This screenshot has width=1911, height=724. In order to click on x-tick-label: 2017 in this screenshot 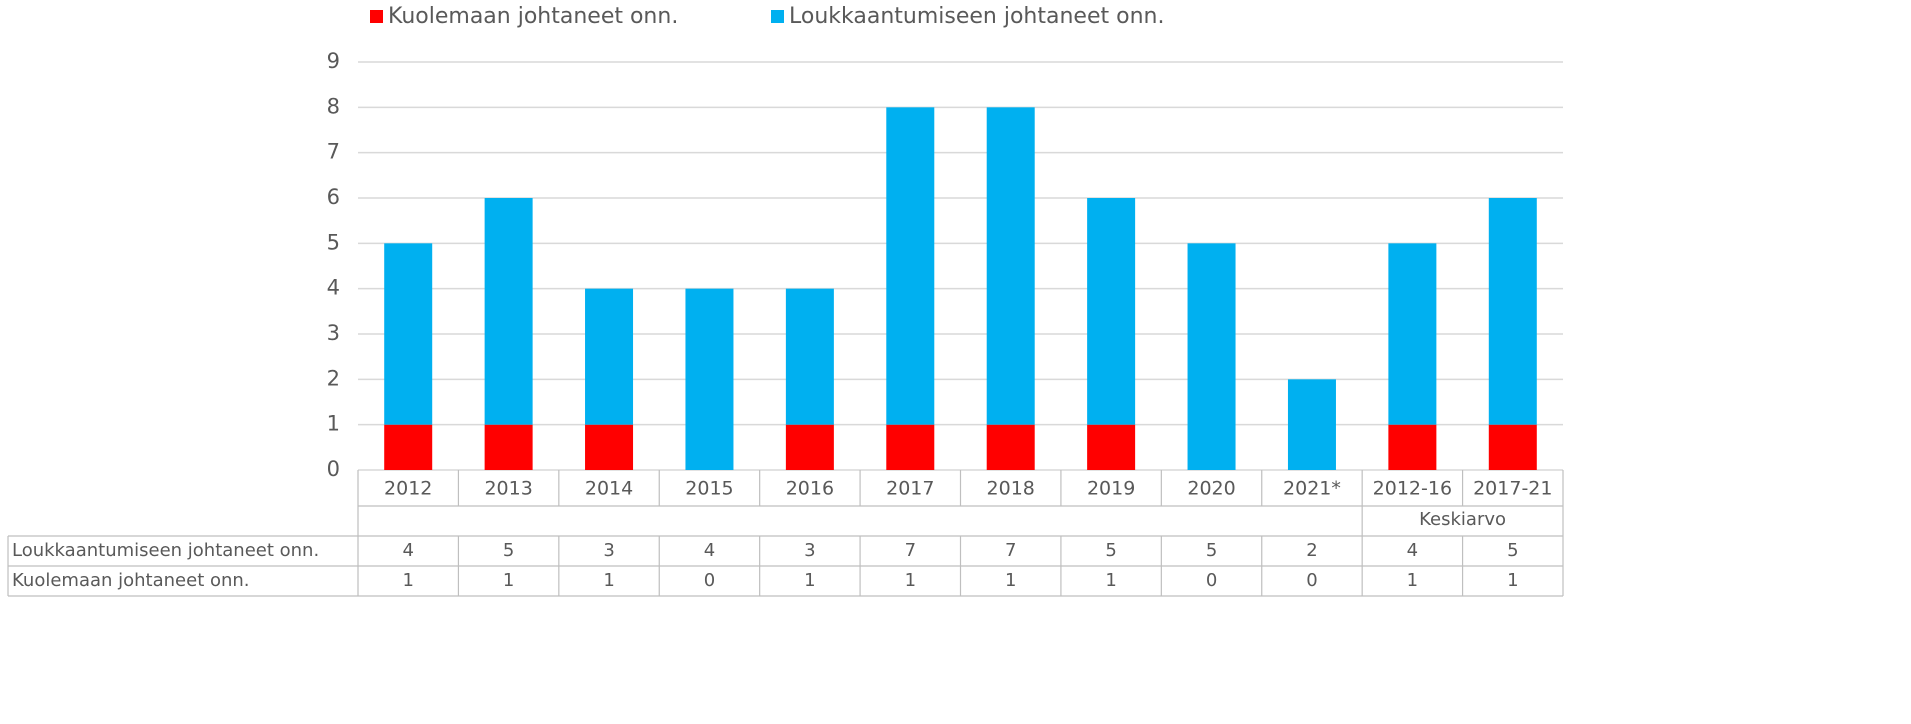, I will do `click(910, 489)`.